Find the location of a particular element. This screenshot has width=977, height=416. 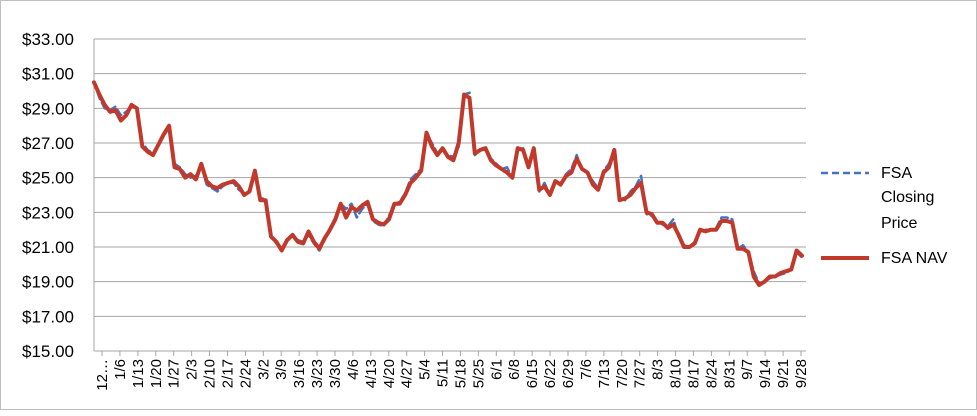

x-tick-label: 8/10 is located at coordinates (676, 373).